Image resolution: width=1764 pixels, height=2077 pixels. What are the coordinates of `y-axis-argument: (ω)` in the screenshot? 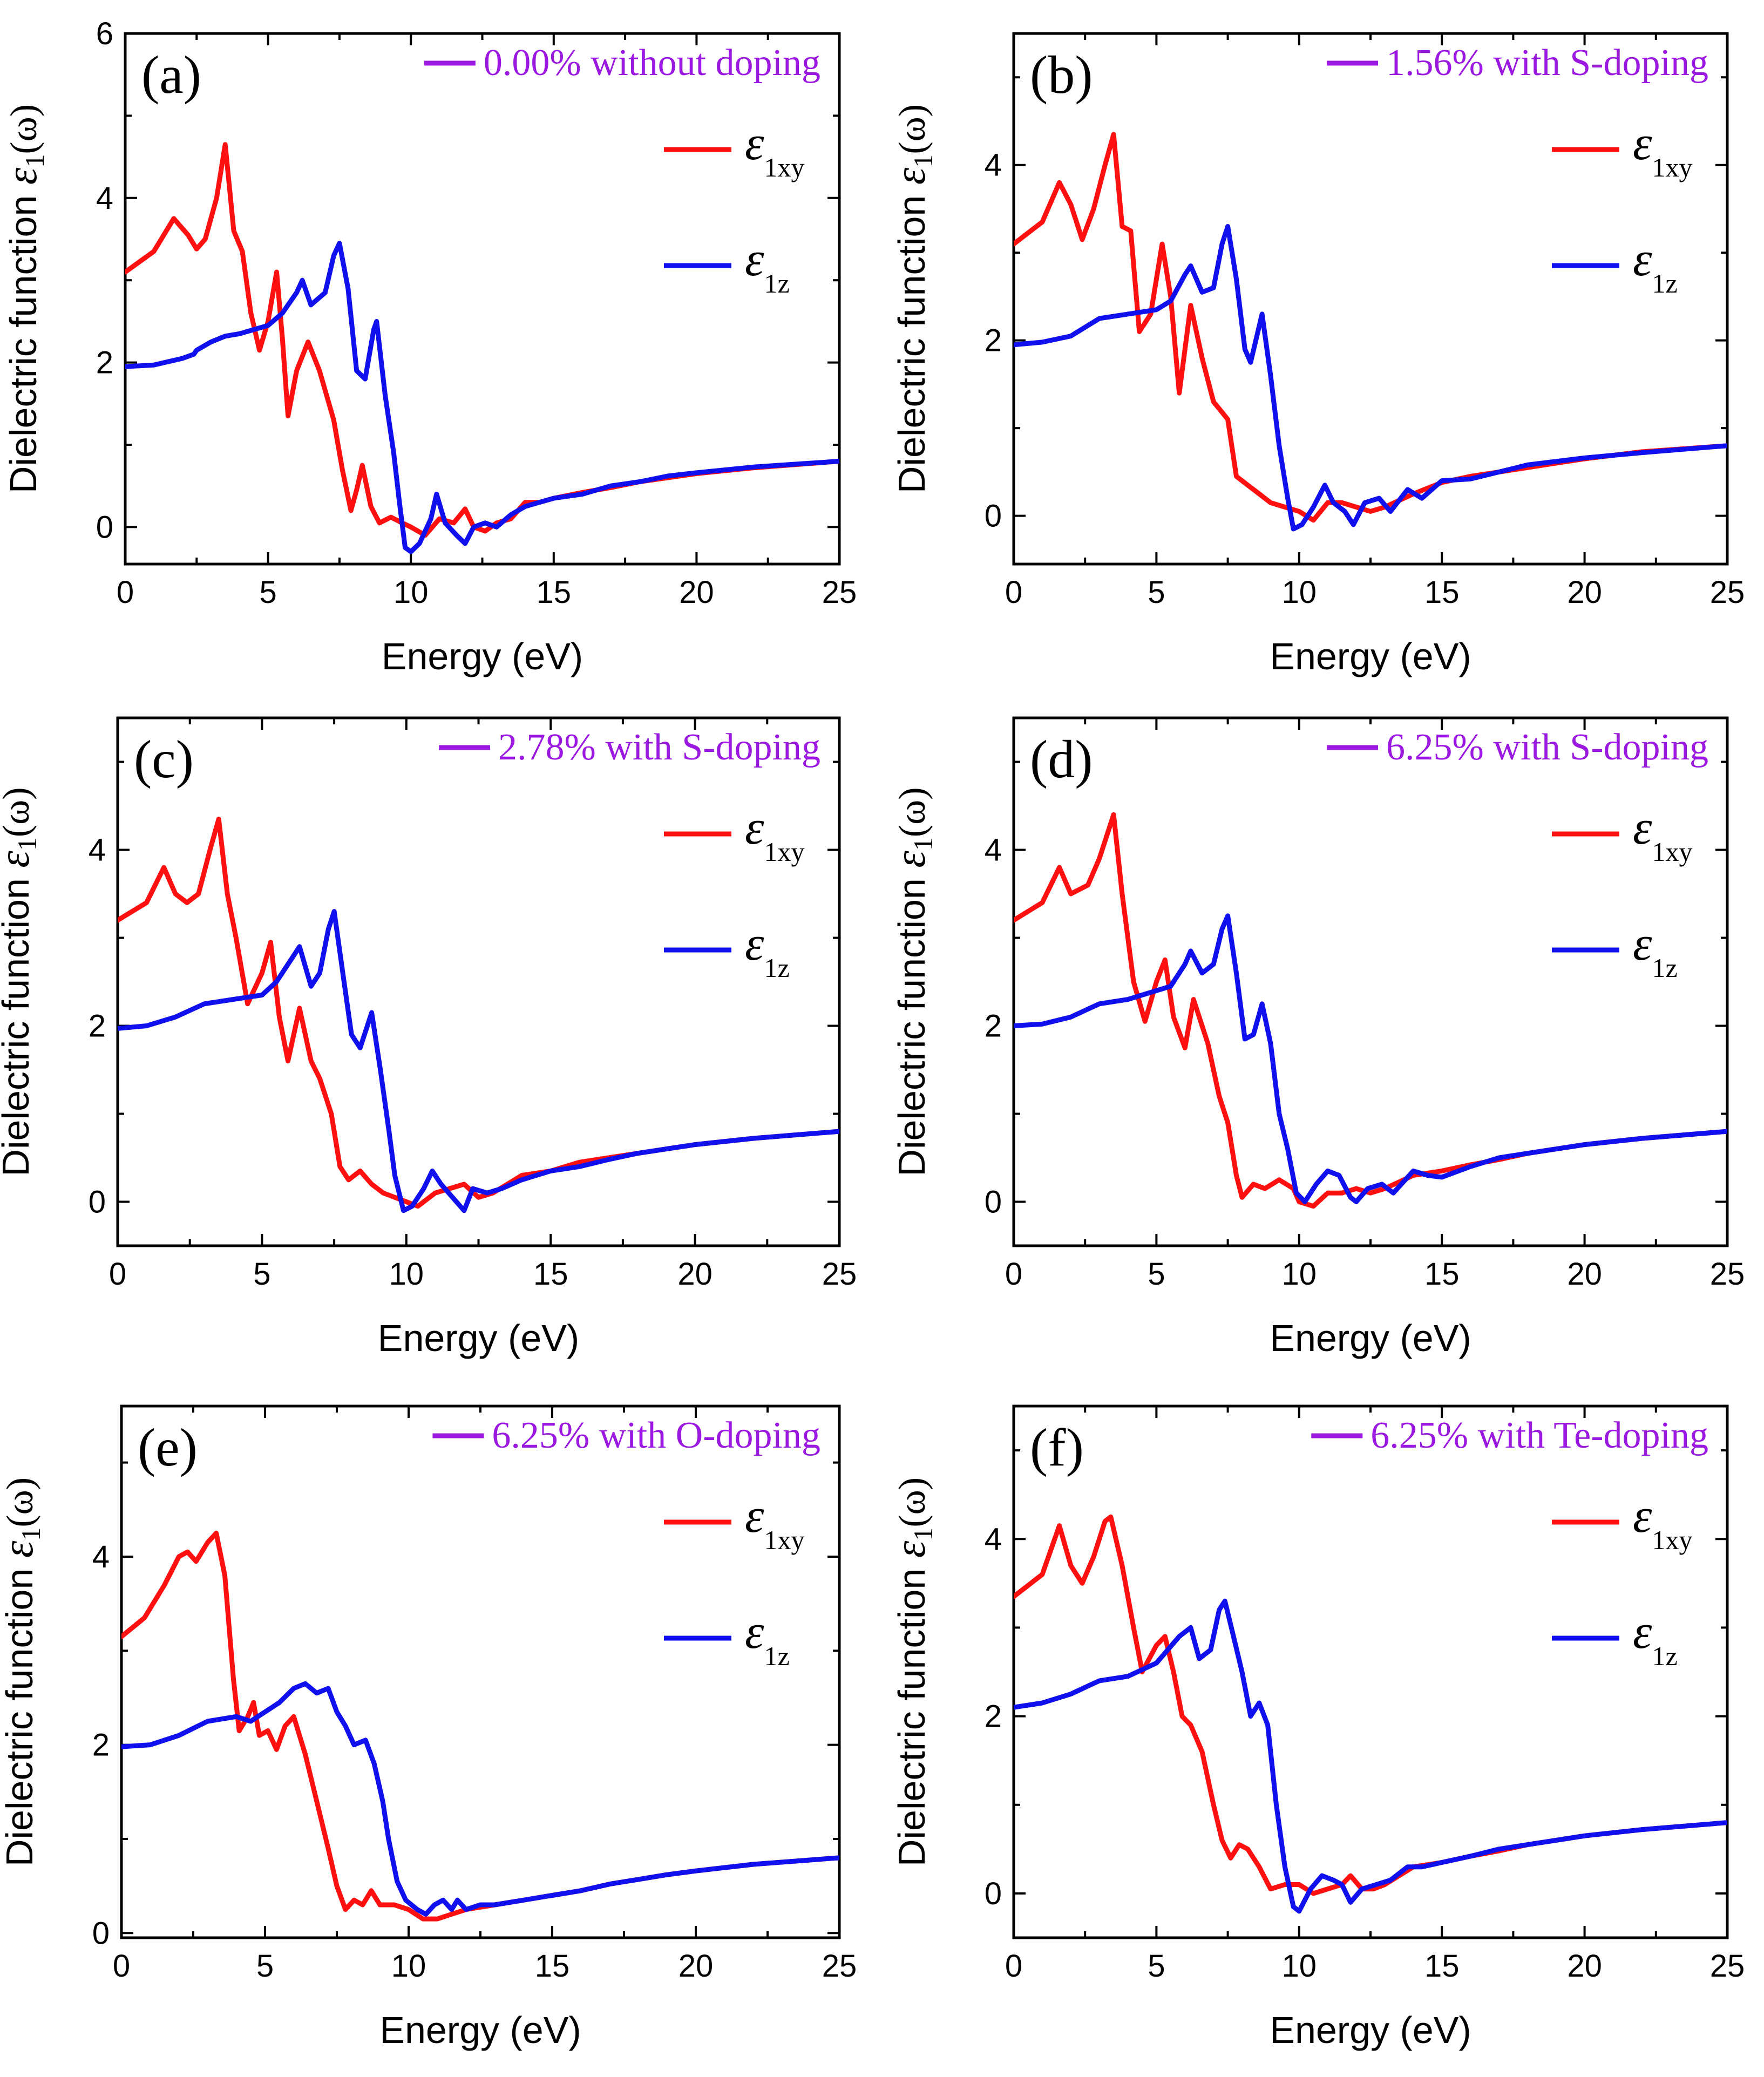 It's located at (912, 1503).